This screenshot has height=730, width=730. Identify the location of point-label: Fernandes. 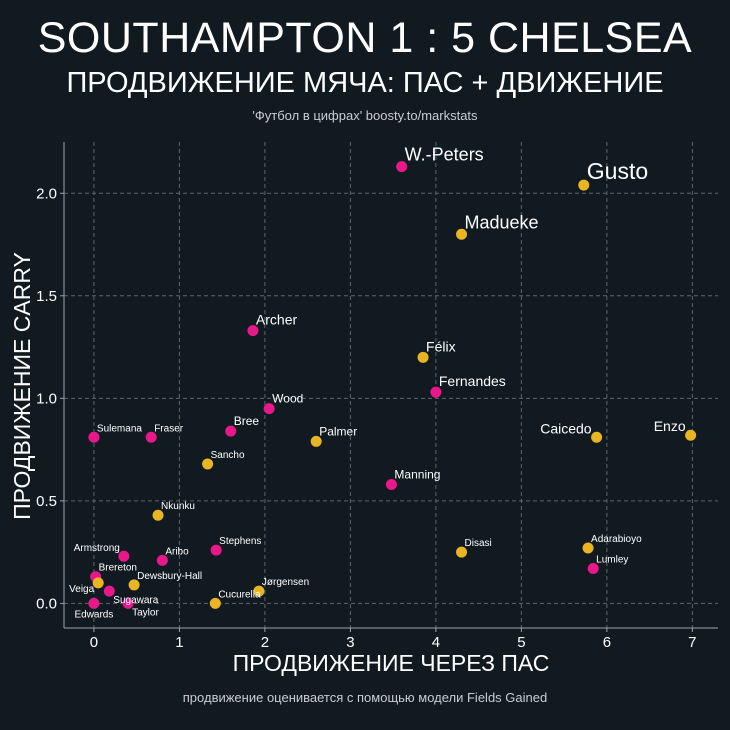
(472, 381).